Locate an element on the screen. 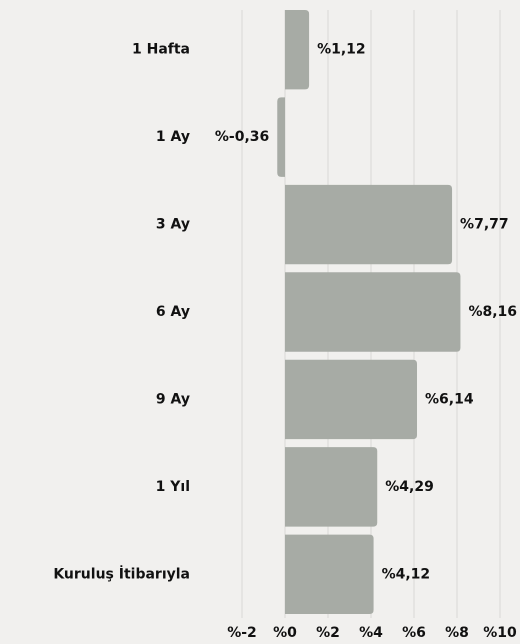 This screenshot has height=644, width=520. value-label: %1,12 is located at coordinates (341, 50).